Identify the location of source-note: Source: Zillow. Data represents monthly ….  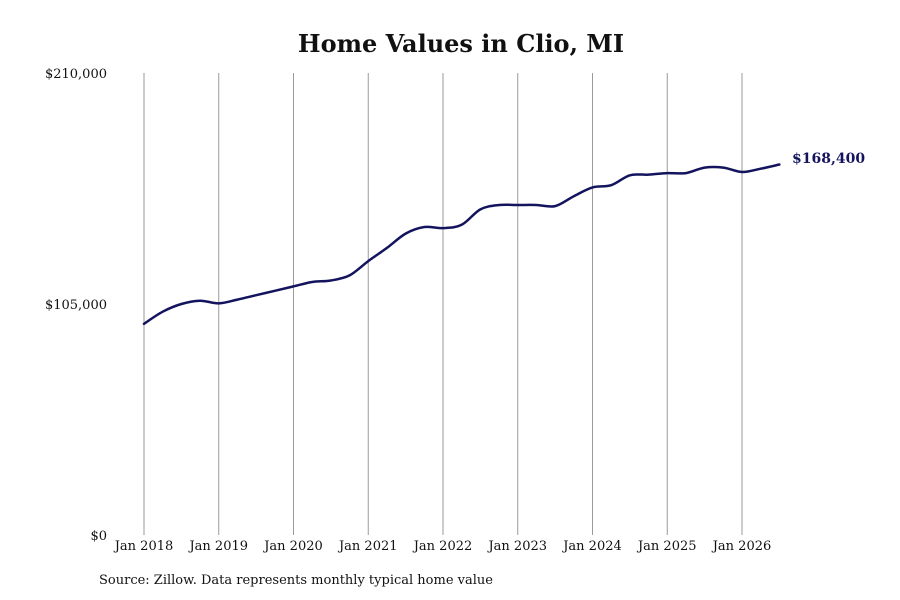
(296, 580).